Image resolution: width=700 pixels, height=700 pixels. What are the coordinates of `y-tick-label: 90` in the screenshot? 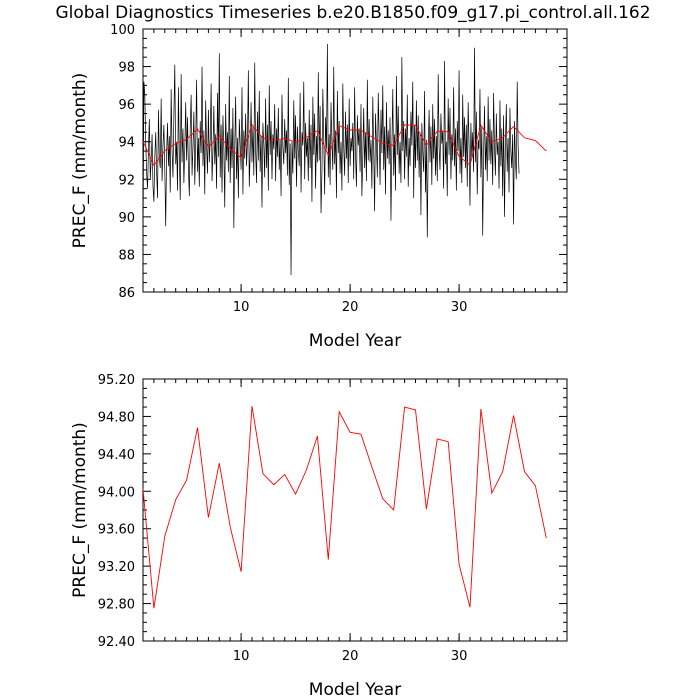 It's located at (126, 218).